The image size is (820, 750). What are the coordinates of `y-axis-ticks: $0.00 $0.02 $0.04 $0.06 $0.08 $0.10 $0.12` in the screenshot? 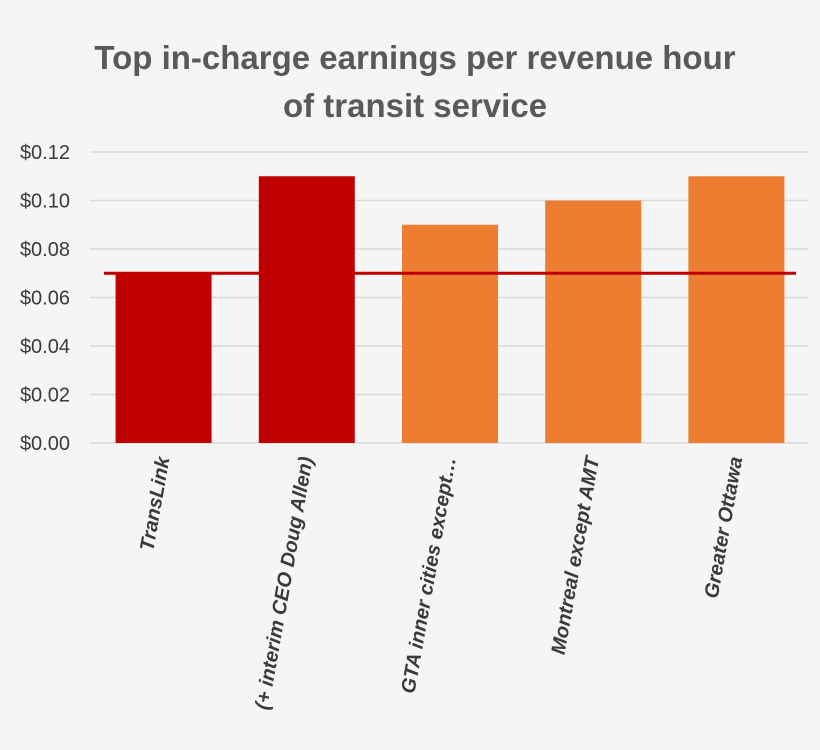 It's located at (45, 298).